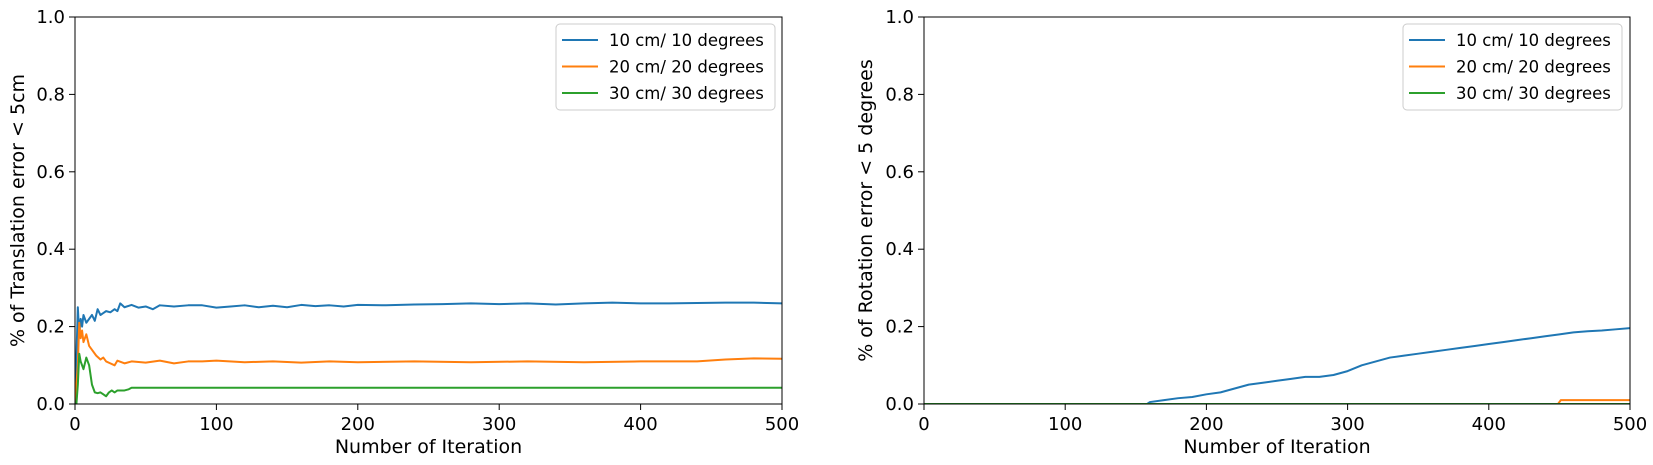  What do you see at coordinates (18, 210) in the screenshot?
I see `y-axis-title: % of Translation error < 5cm` at bounding box center [18, 210].